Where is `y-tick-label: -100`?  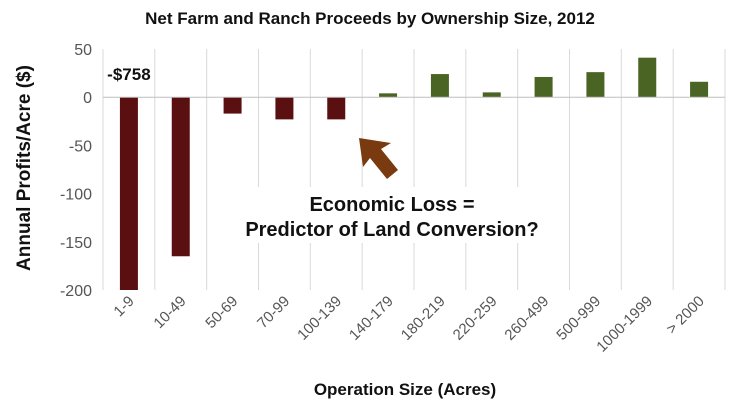
y-tick-label: -100 is located at coordinates (76, 195).